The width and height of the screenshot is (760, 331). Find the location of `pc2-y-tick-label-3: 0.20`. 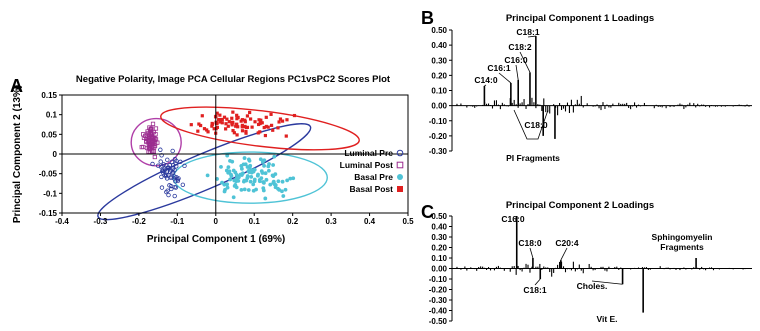

pc2-y-tick-label-3: 0.20 is located at coordinates (439, 248).